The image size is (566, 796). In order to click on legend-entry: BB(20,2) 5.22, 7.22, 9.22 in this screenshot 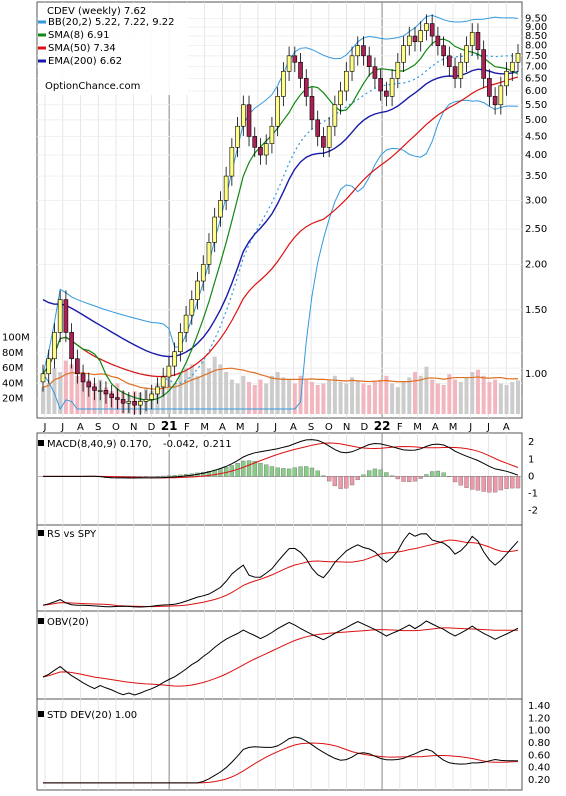, I will do `click(111, 22)`.